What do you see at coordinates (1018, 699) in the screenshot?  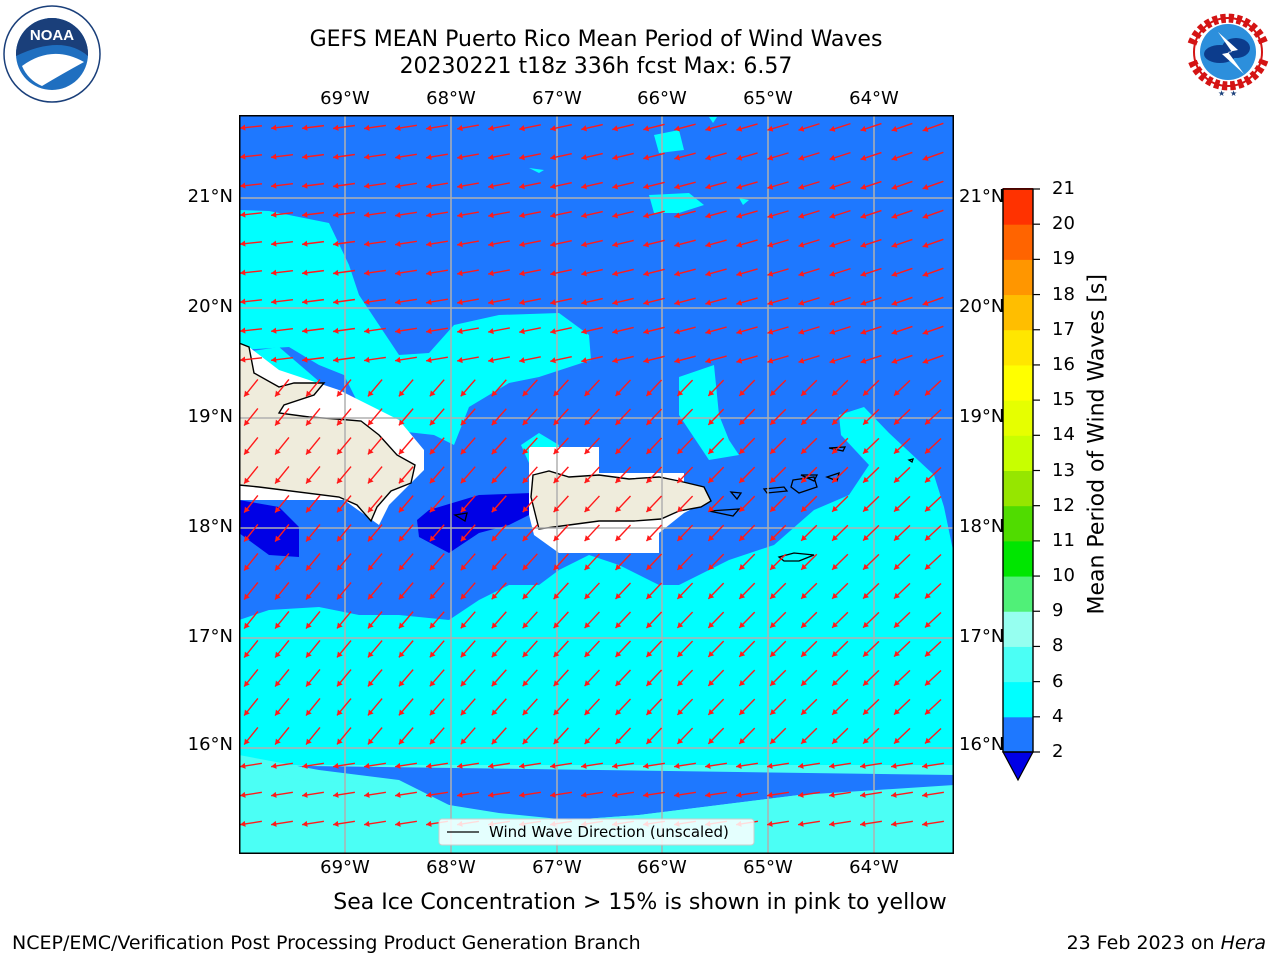 I see `colorbar-band` at bounding box center [1018, 699].